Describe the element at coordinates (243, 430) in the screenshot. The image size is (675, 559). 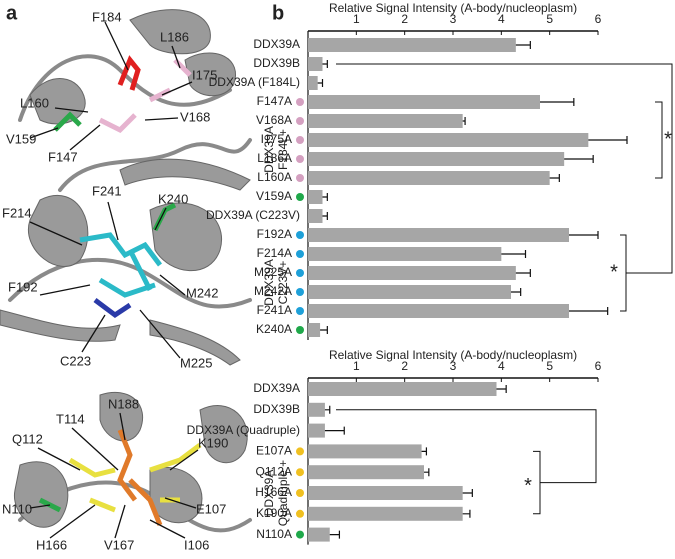
I see `category-label: DDX39A (Quadruple)` at that location.